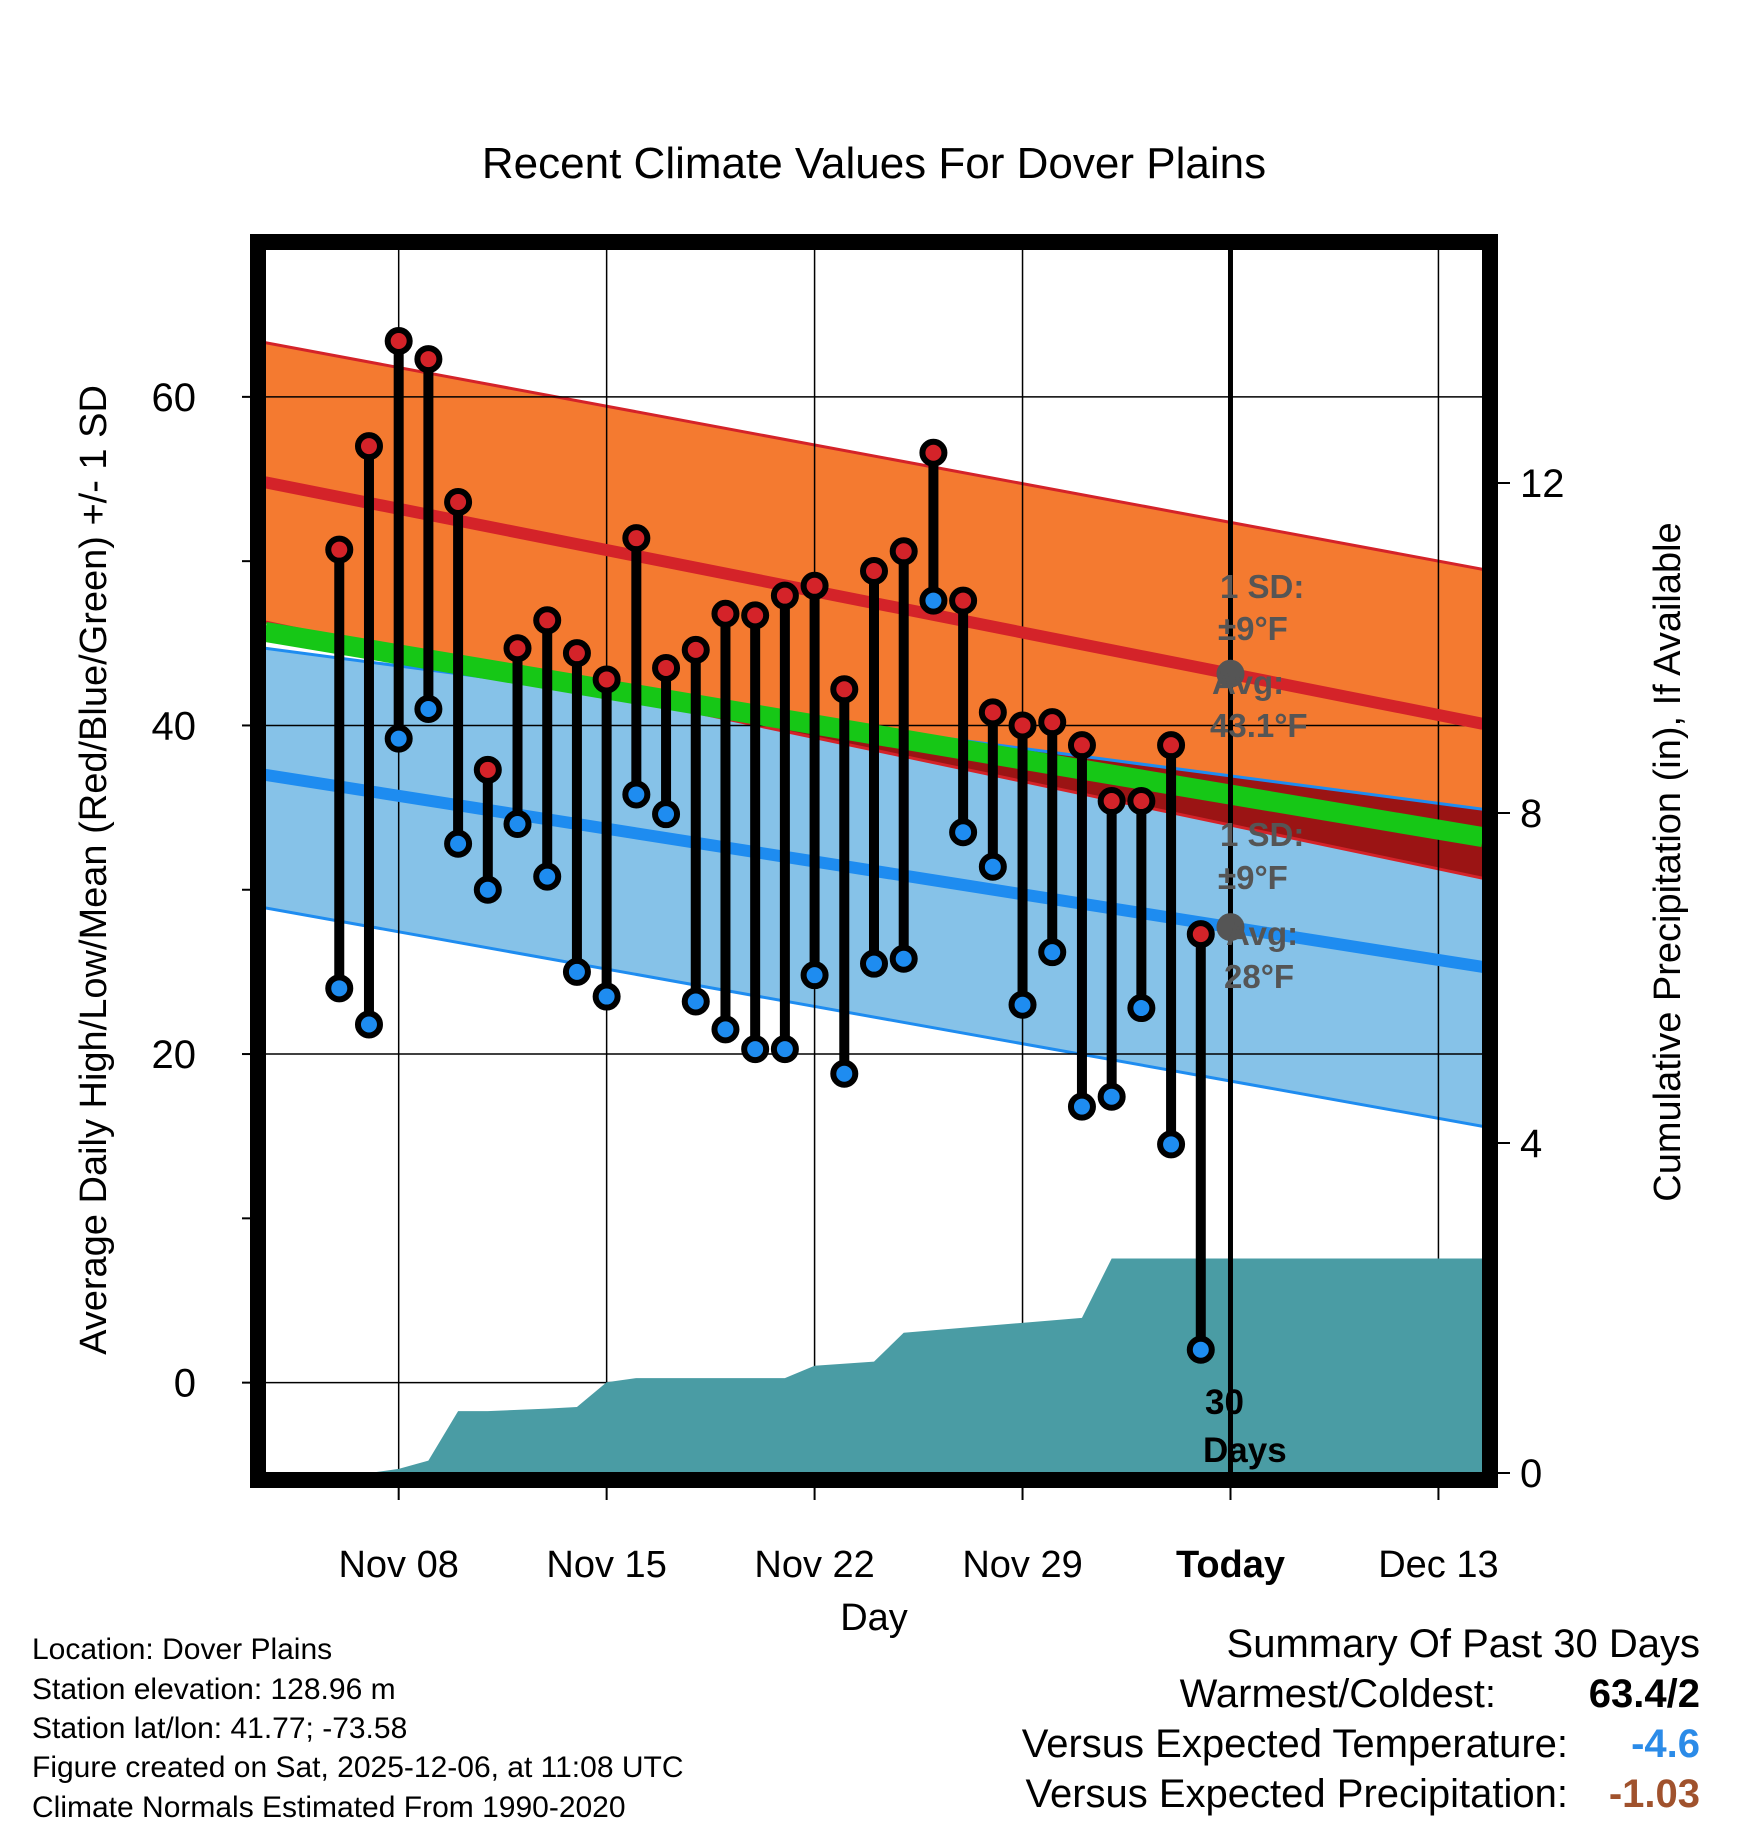 This screenshot has height=1828, width=1748. What do you see at coordinates (1531, 1144) in the screenshot?
I see `y2-tick-label: 4` at bounding box center [1531, 1144].